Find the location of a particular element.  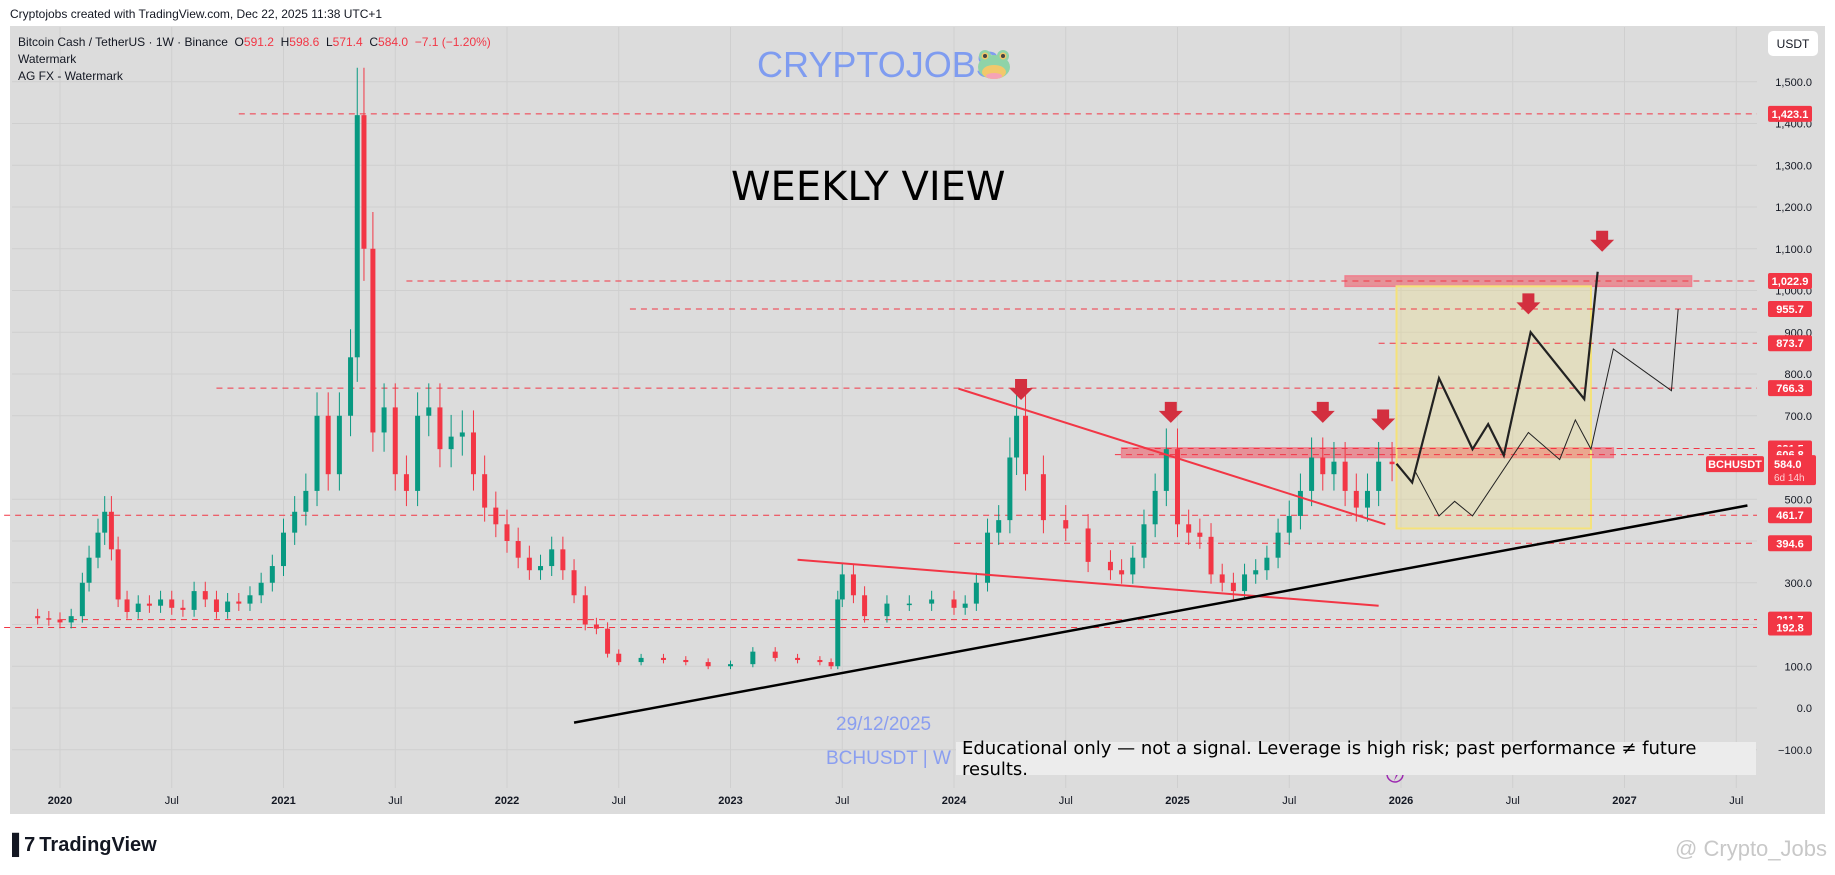

open-label: O is located at coordinates (239, 42).